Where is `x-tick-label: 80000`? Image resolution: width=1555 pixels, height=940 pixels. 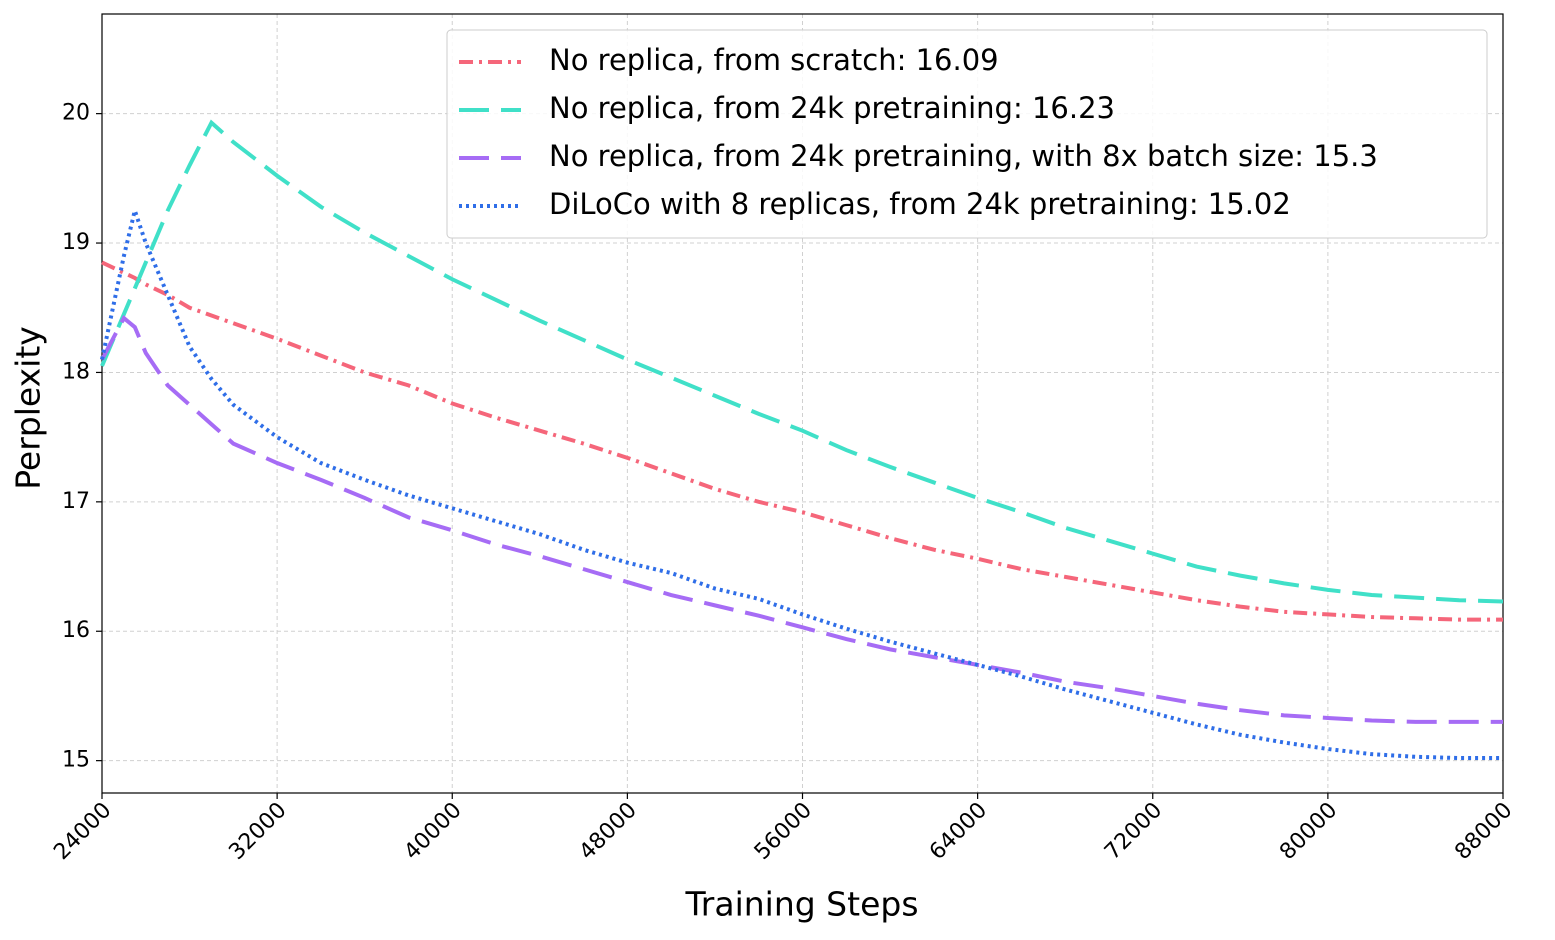
x-tick-label: 80000 is located at coordinates (1308, 831).